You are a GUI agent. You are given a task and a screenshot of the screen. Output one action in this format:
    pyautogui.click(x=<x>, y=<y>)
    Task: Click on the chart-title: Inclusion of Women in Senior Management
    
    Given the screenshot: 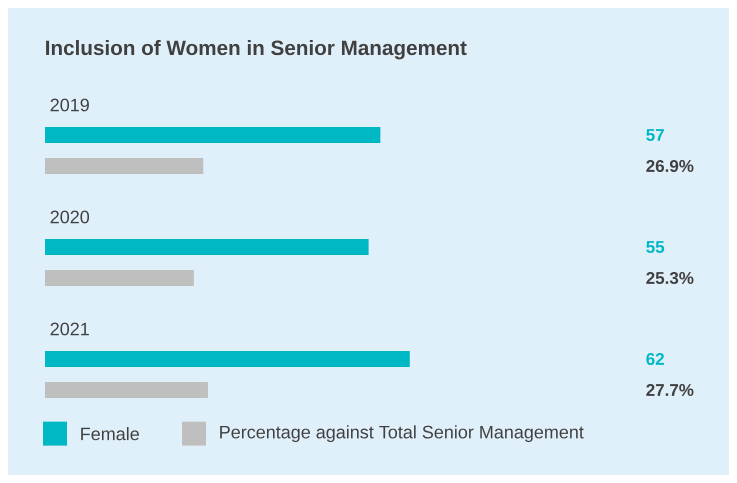 What is the action you would take?
    pyautogui.click(x=256, y=50)
    